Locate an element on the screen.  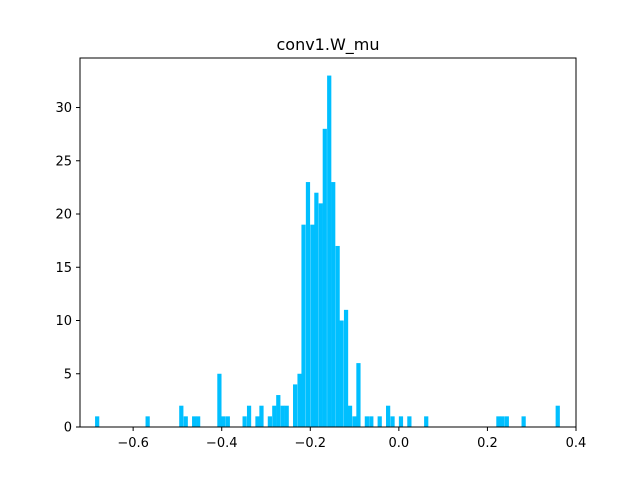
x-tick-label: 0.4 is located at coordinates (576, 443).